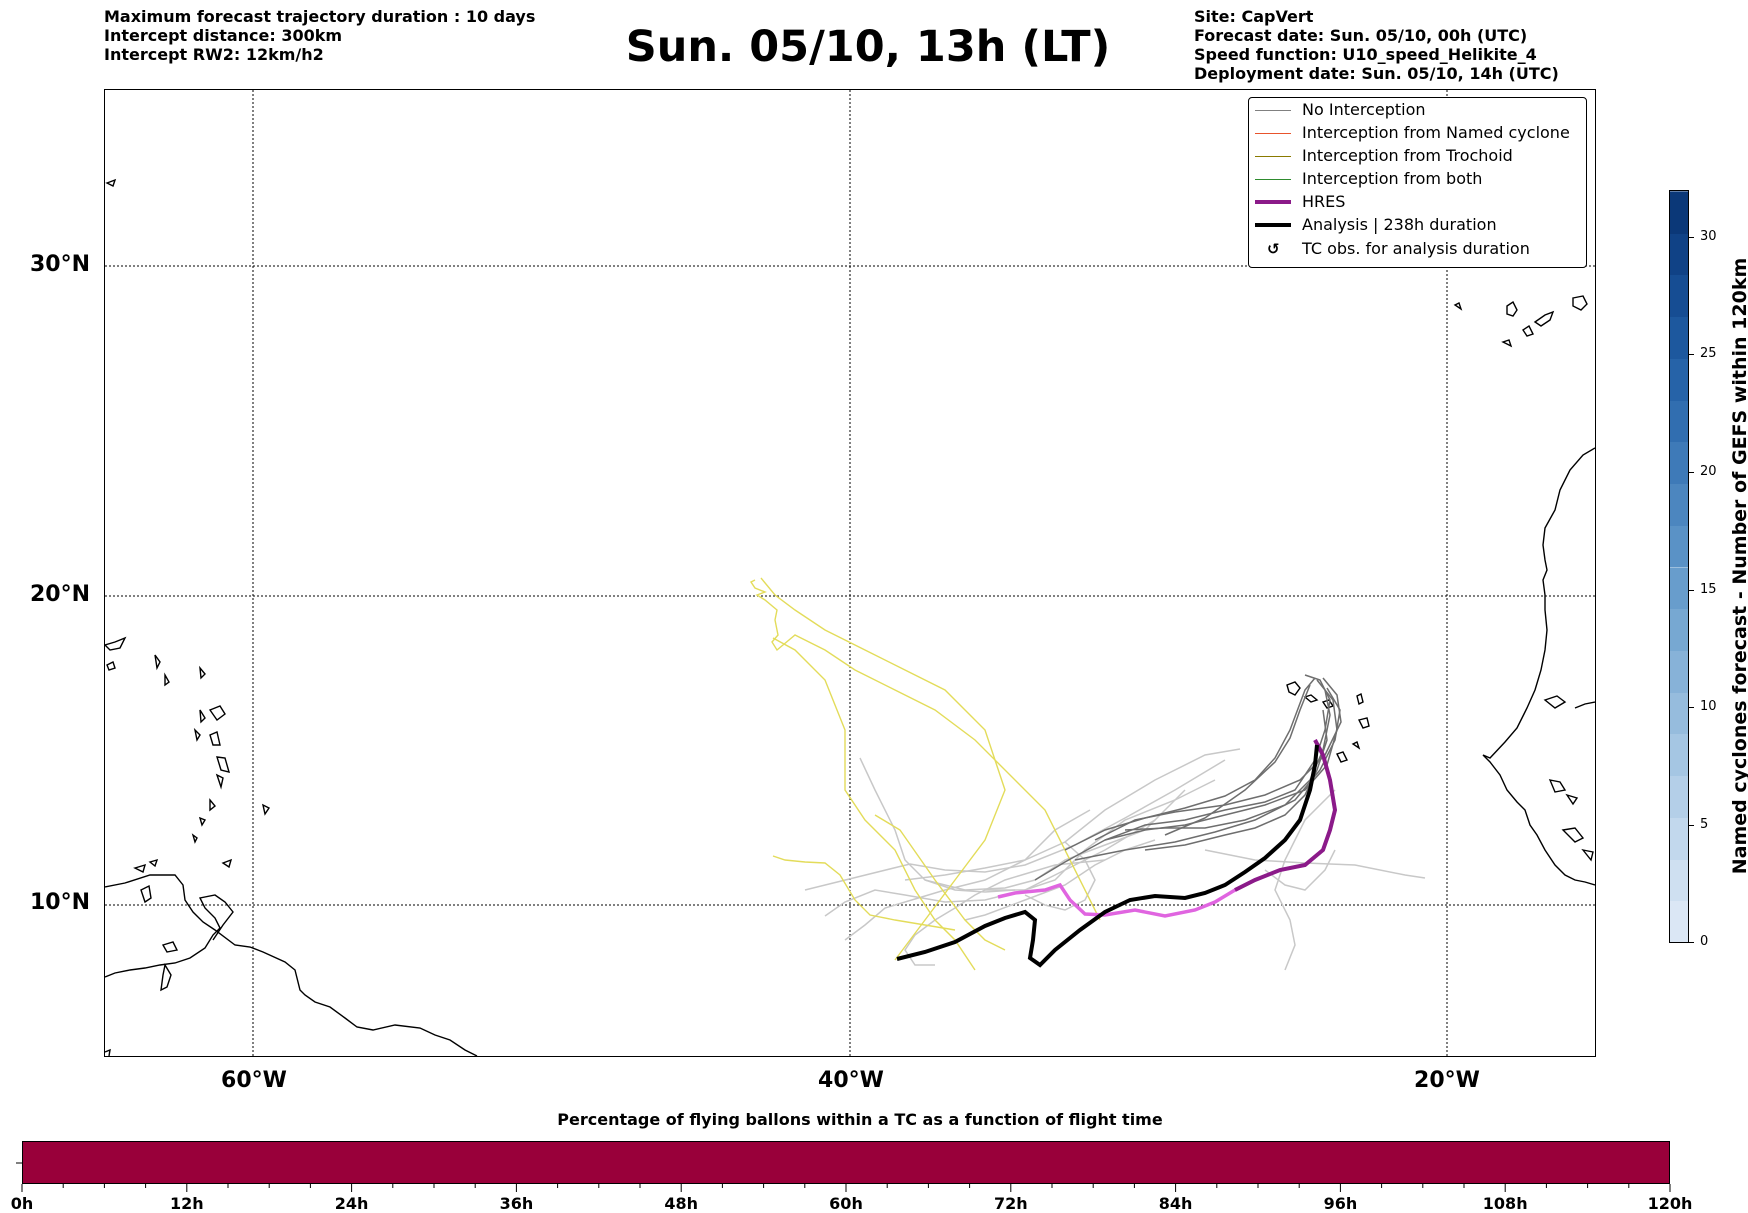 Image resolution: width=1748 pixels, height=1213 pixels. I want to click on lon-label-20w: 20°W, so click(1447, 1080).